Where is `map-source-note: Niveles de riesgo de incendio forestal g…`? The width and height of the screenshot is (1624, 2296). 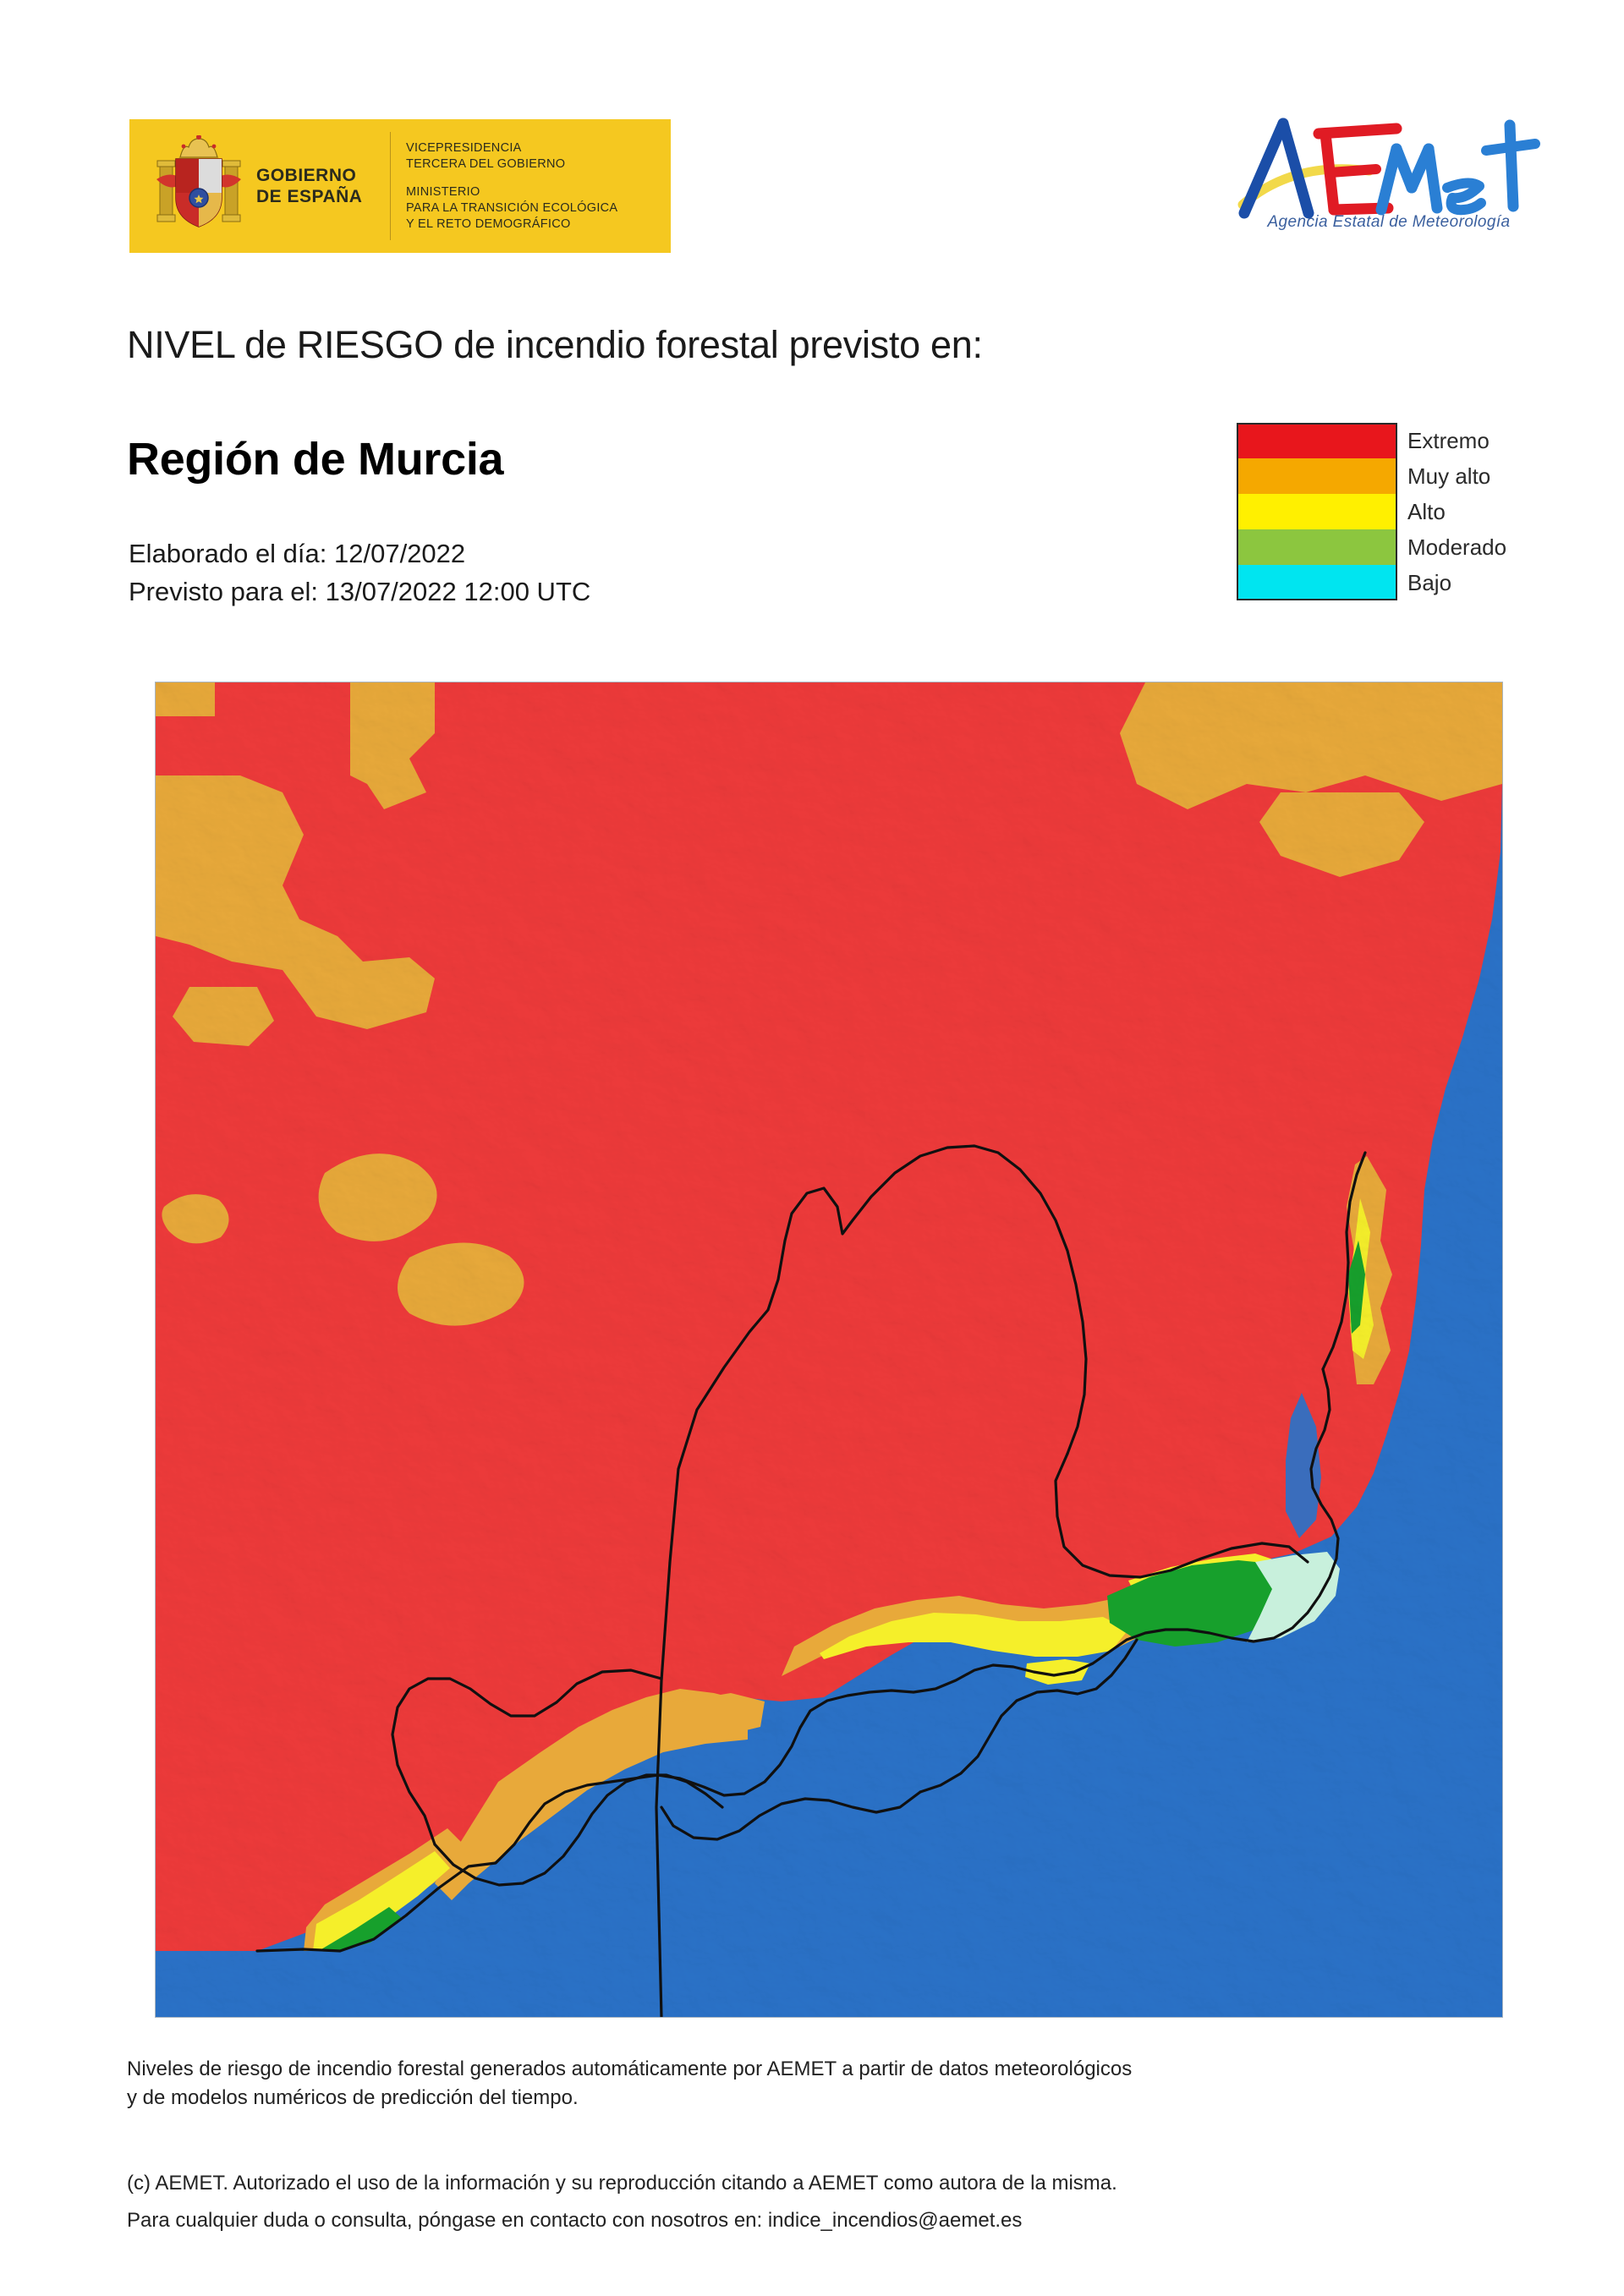
map-source-note: Niveles de riesgo de incendio forestal g… is located at coordinates (846, 2084).